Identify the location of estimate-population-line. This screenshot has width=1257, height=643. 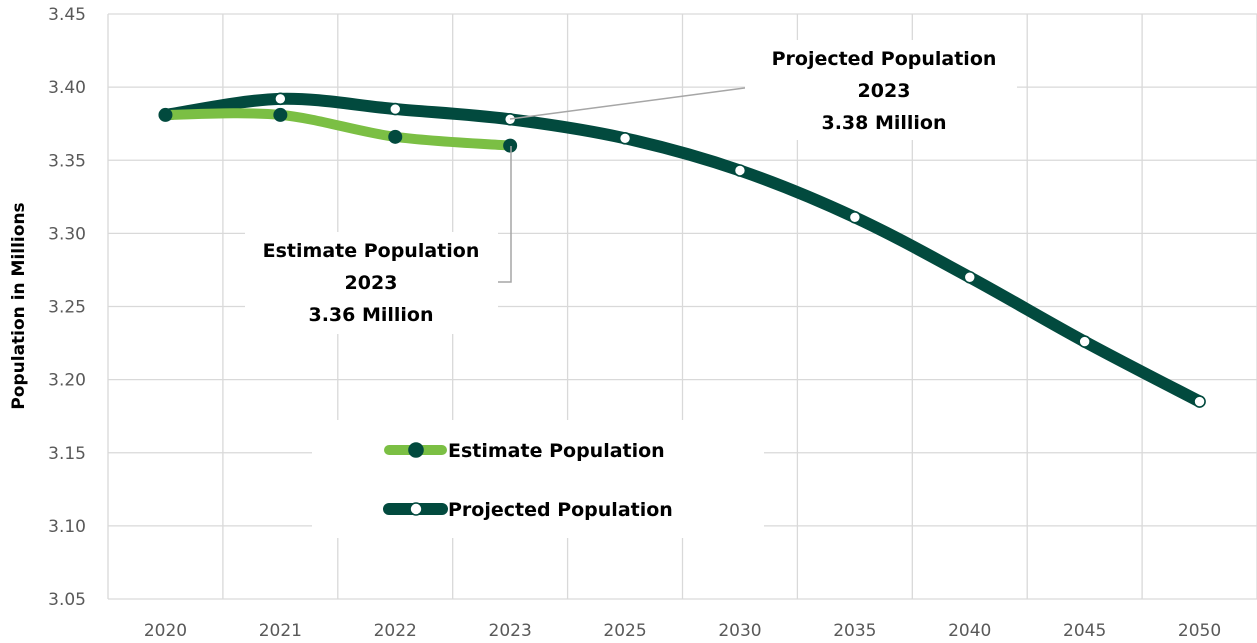
(338, 129).